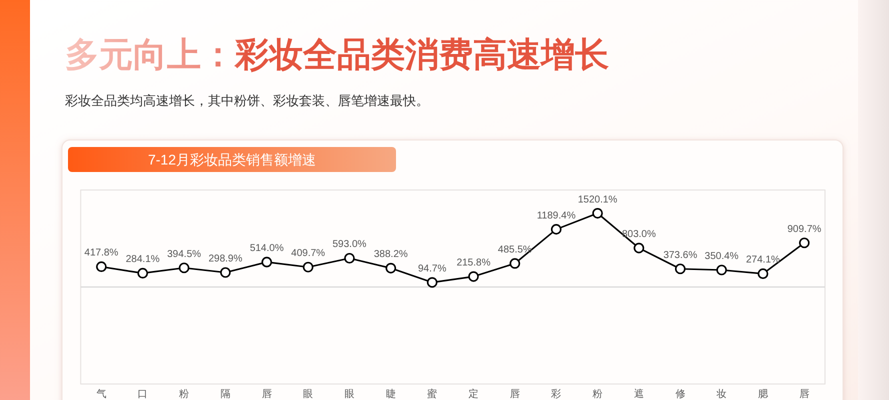 This screenshot has width=889, height=400. What do you see at coordinates (432, 394) in the screenshot?
I see `x-tick: 蜜` at bounding box center [432, 394].